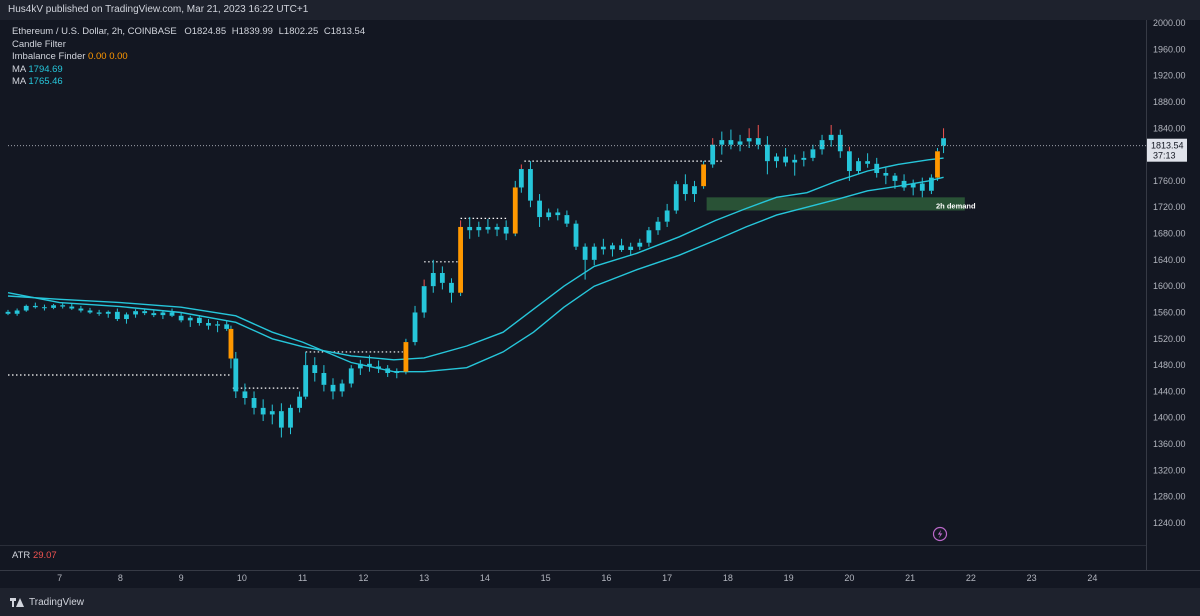 This screenshot has height=616, width=1200. What do you see at coordinates (600, 579) in the screenshot?
I see `time-axis` at bounding box center [600, 579].